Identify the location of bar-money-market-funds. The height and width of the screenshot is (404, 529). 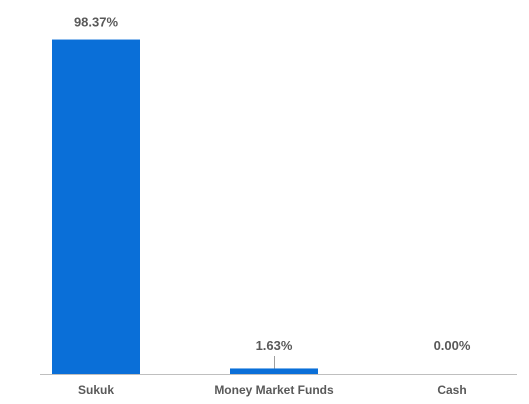
(274, 371).